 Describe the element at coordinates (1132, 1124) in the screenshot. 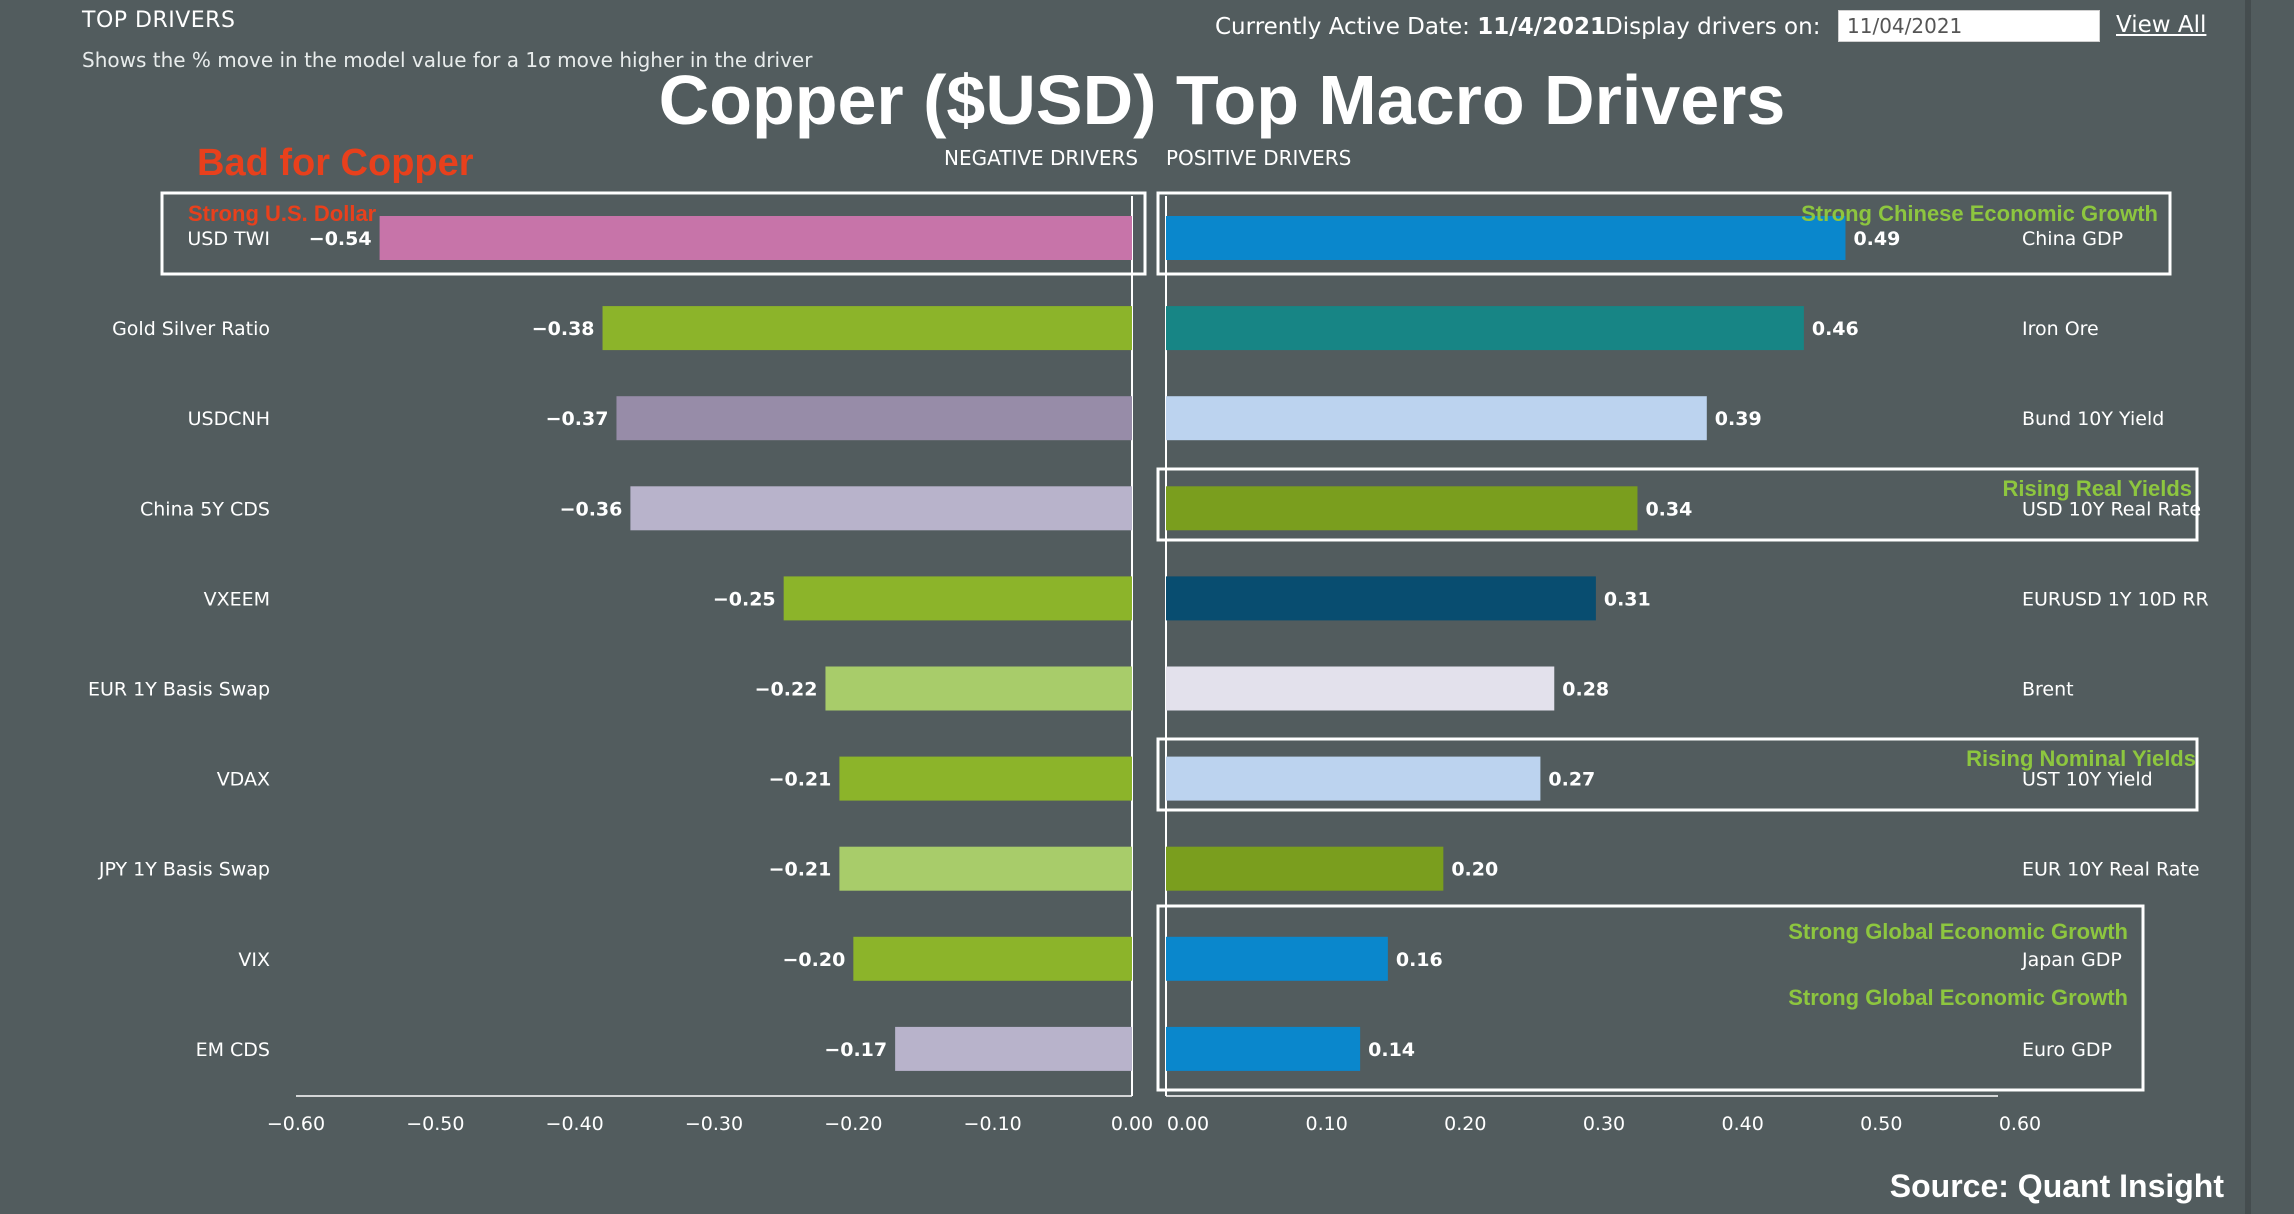

I see `negative-tick-label-6: 0.00` at that location.